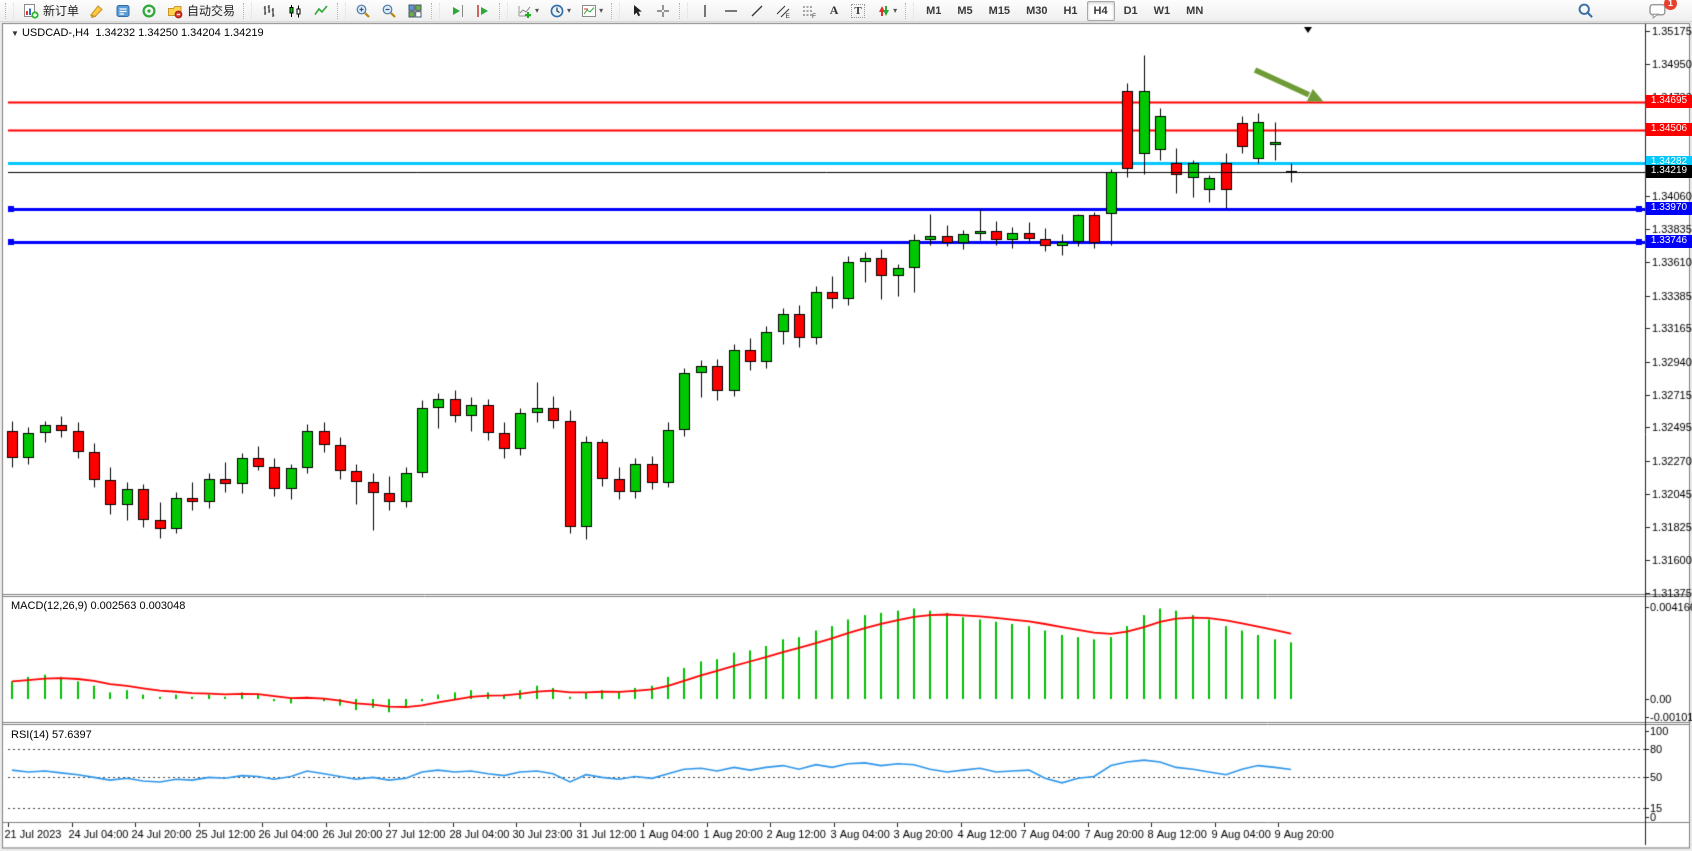 Image resolution: width=1692 pixels, height=851 pixels. Describe the element at coordinates (846, 11) in the screenshot. I see `toolbar: 新订单 自动交易 ▾ ▾` at that location.